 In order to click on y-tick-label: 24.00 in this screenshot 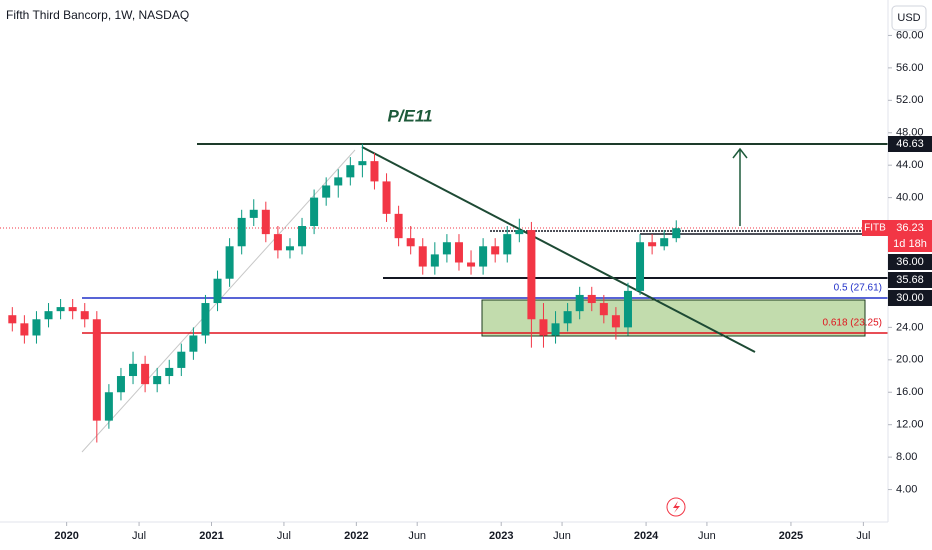, I will do `click(910, 327)`.